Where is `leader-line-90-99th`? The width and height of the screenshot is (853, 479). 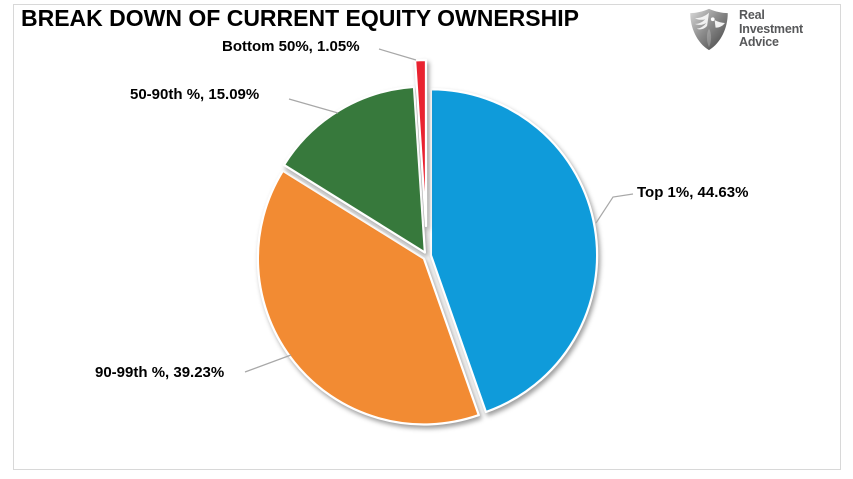
leader-line-90-99th is located at coordinates (268, 363).